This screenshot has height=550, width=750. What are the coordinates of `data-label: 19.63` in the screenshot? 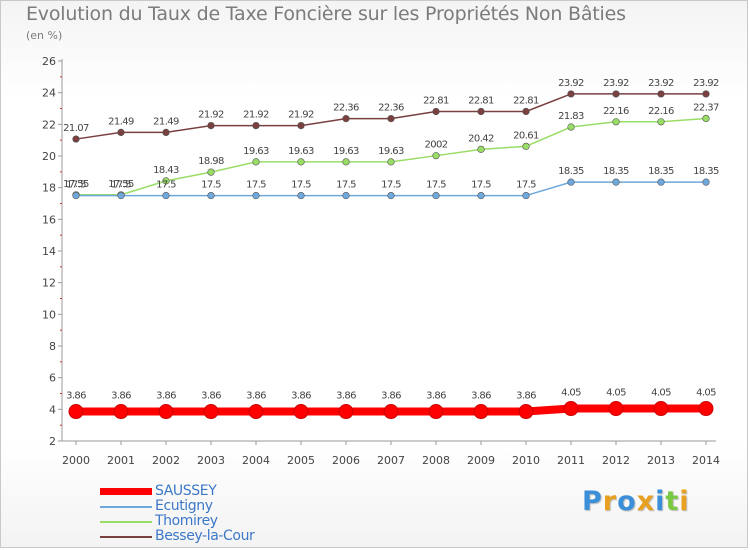 It's located at (346, 151).